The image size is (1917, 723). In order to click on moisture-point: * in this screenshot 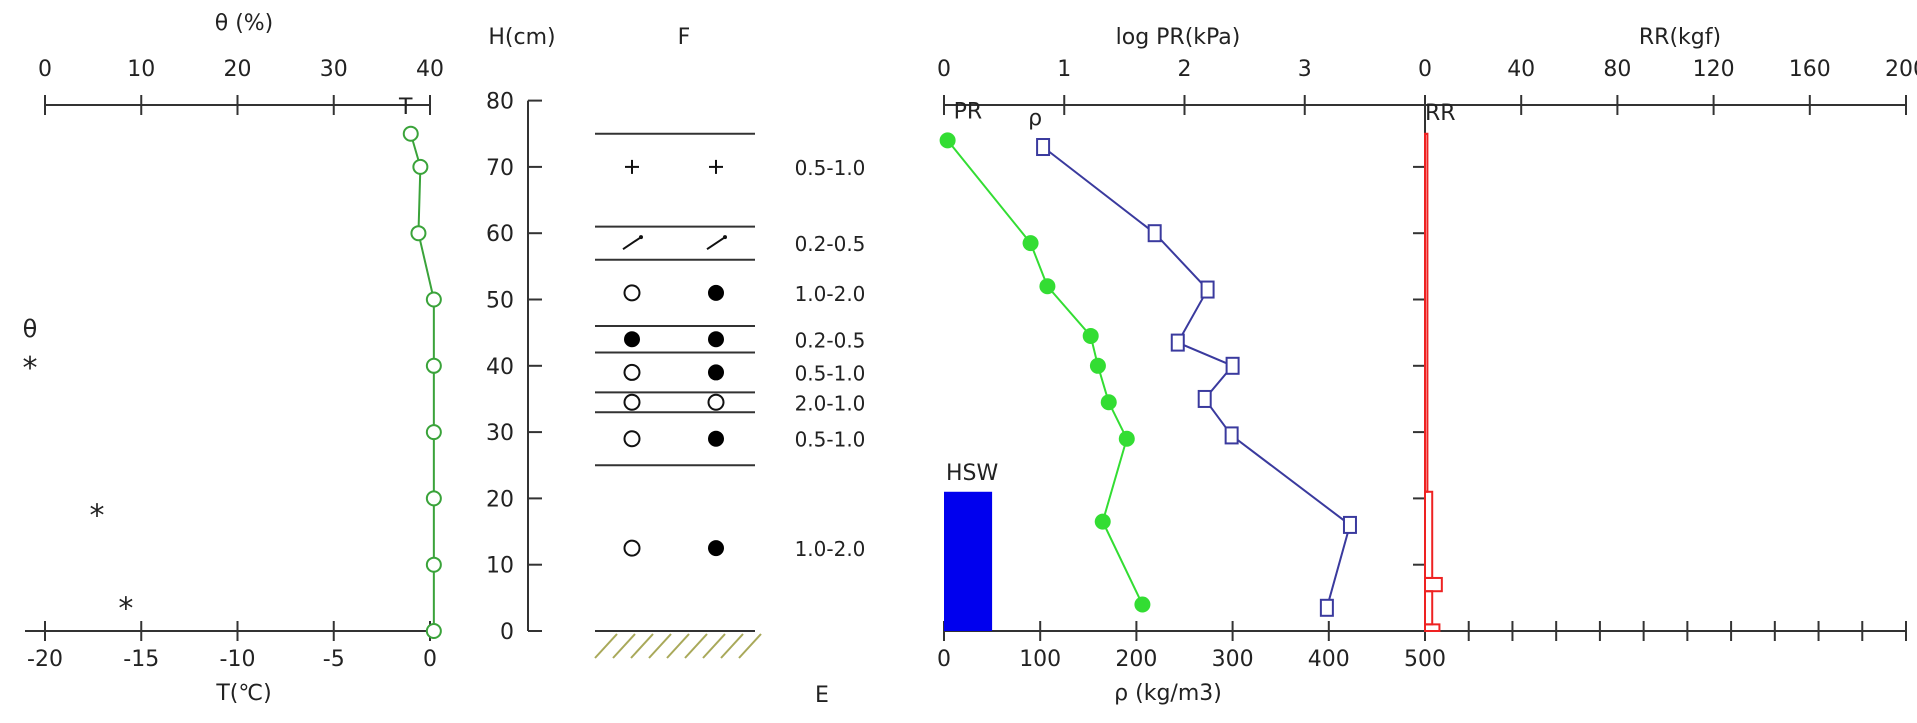, I will do `click(125, 608)`.